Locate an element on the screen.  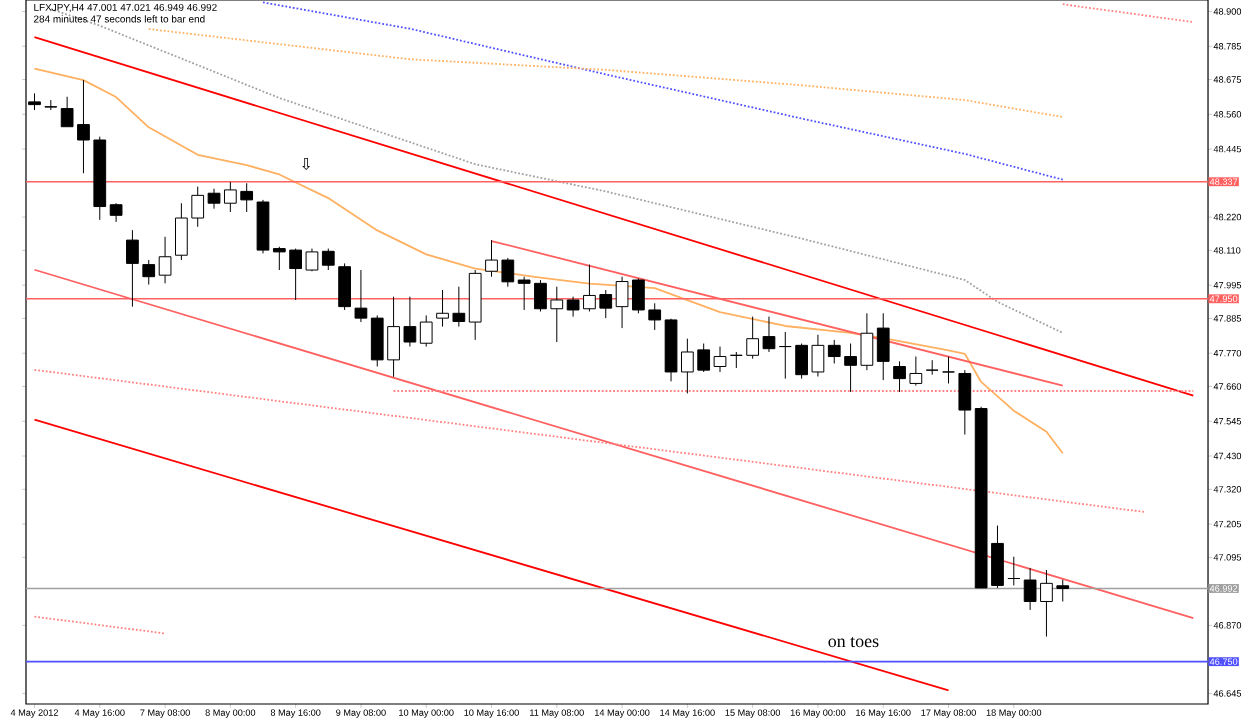
annotation: on toes is located at coordinates (853, 642).